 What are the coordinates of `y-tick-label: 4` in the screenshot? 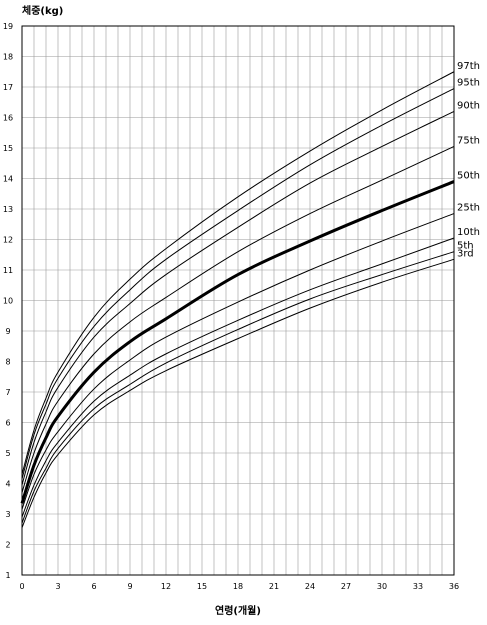 It's located at (7, 484).